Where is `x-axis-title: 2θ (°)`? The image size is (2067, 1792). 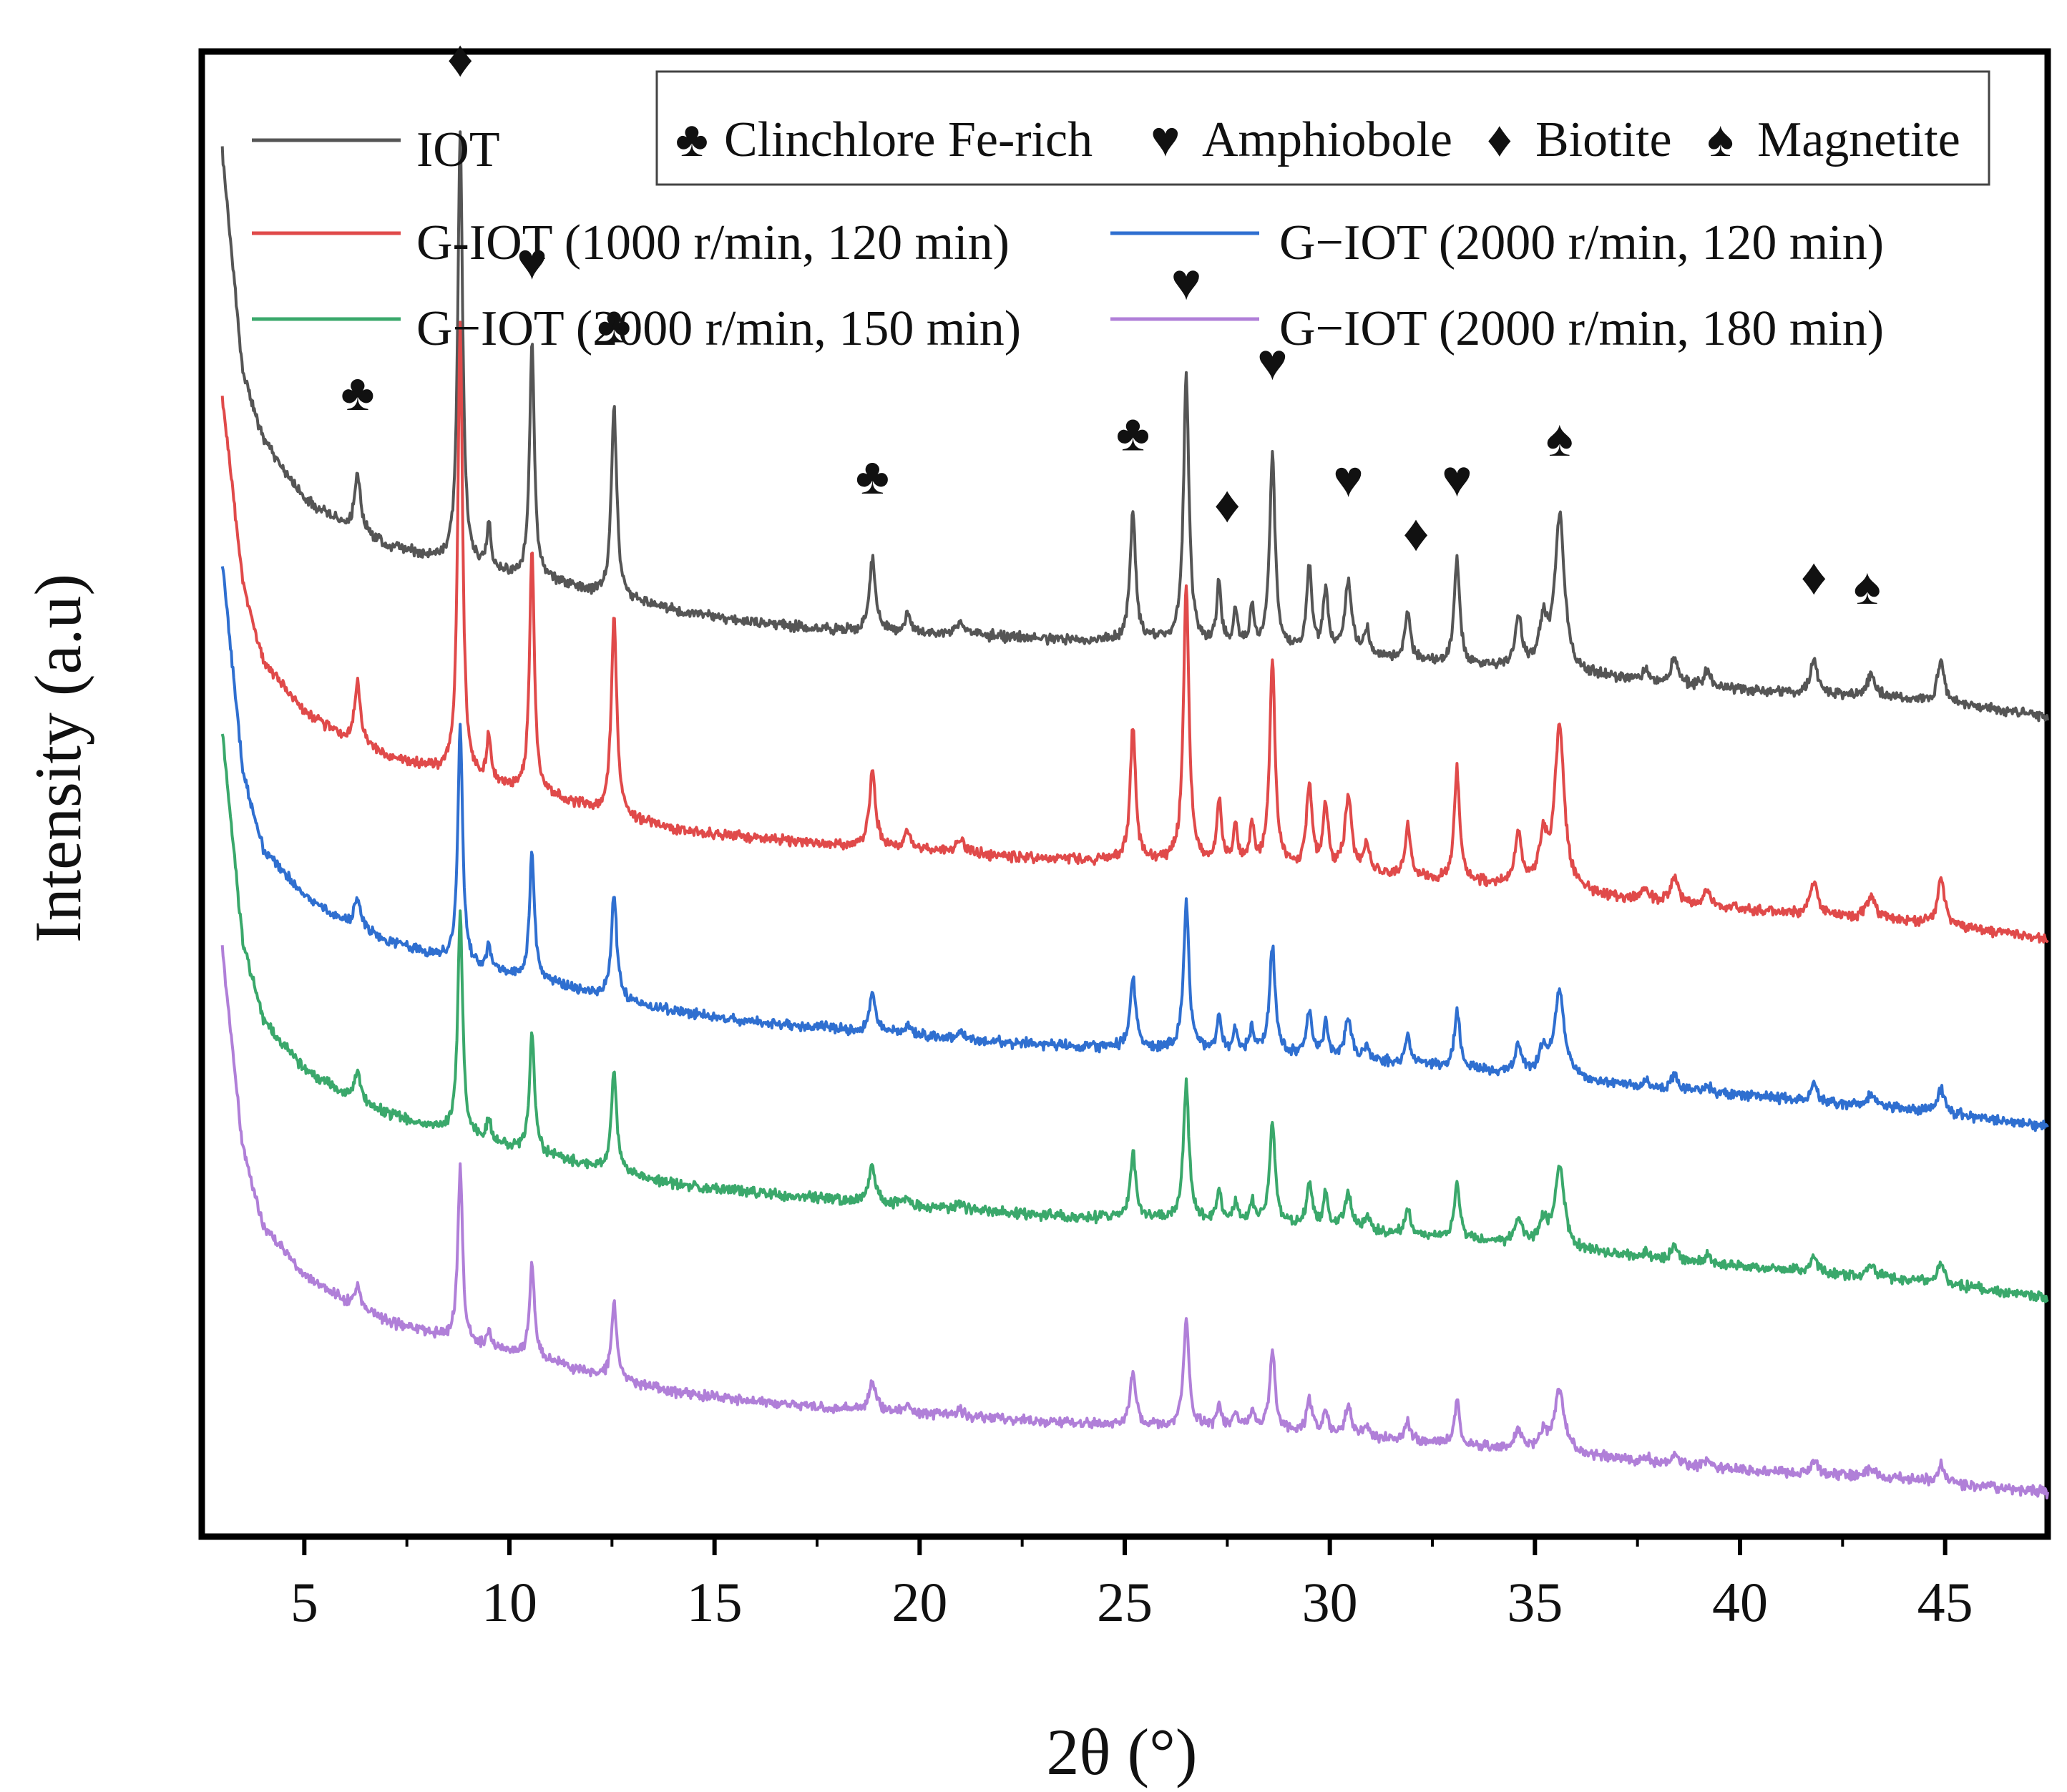 x-axis-title: 2θ (°) is located at coordinates (1121, 1751).